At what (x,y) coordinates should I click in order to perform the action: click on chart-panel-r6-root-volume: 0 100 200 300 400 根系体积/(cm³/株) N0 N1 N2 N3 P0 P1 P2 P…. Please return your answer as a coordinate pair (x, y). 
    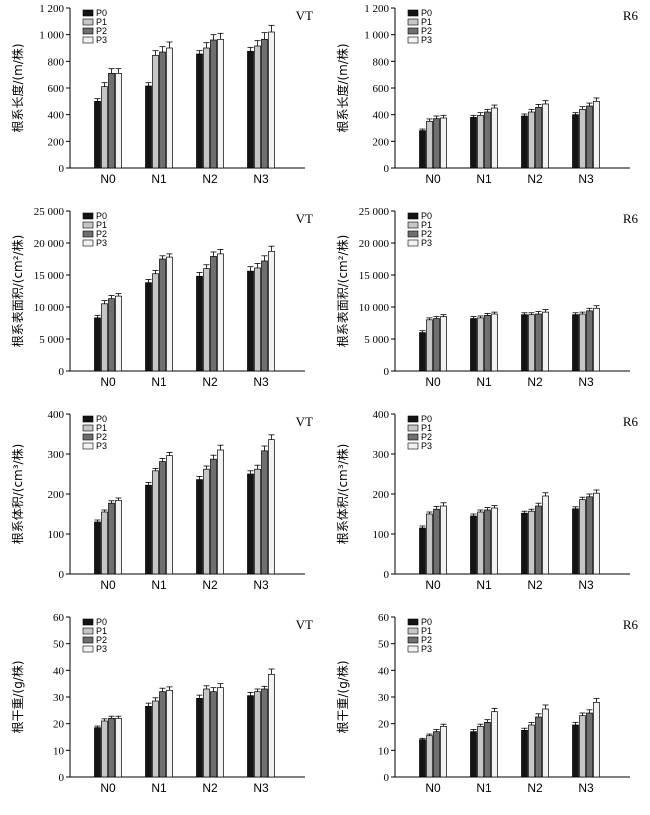
    Looking at the image, I should click on (487, 507).